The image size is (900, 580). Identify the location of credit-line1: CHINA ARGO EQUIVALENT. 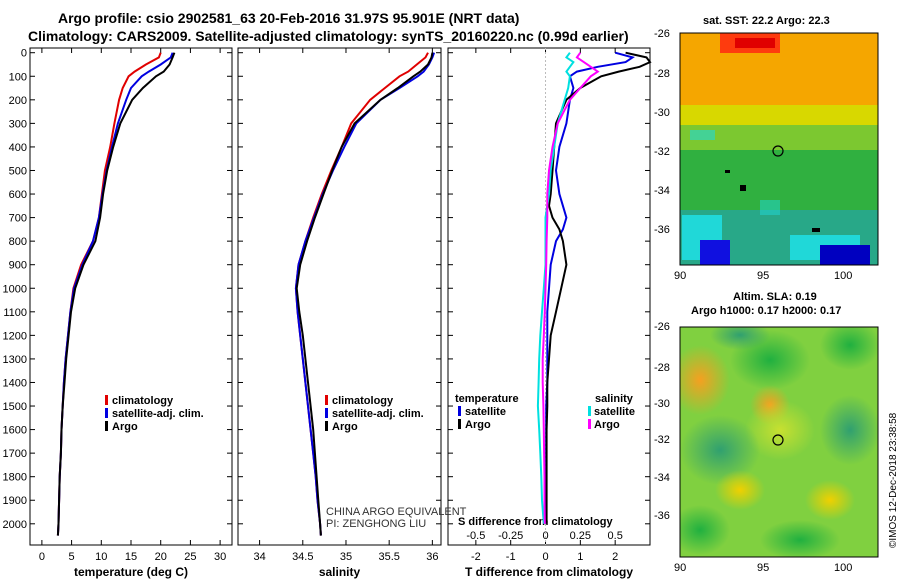
(396, 512).